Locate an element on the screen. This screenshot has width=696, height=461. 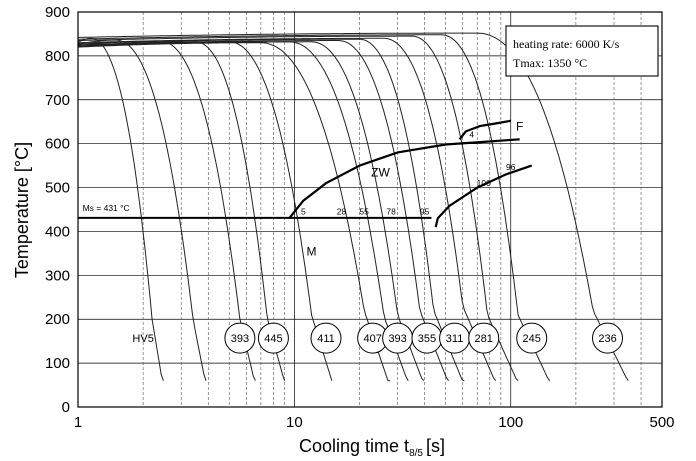
percent-label-6: 4 is located at coordinates (471, 135).